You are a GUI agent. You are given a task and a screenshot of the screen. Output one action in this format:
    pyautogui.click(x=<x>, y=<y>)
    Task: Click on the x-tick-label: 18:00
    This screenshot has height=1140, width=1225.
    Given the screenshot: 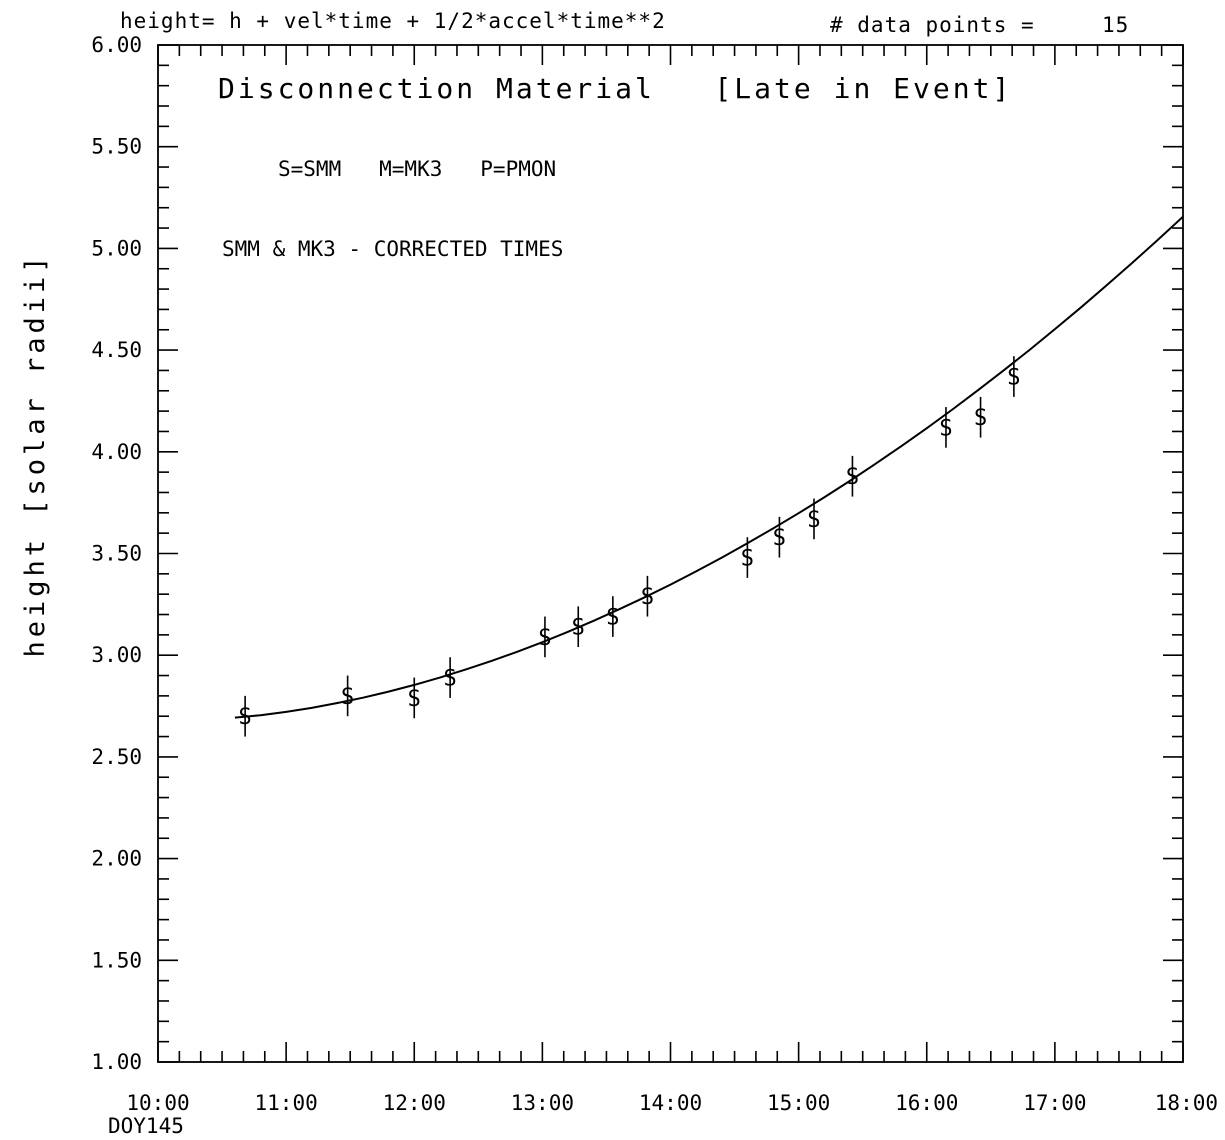 What is the action you would take?
    pyautogui.click(x=1186, y=1103)
    